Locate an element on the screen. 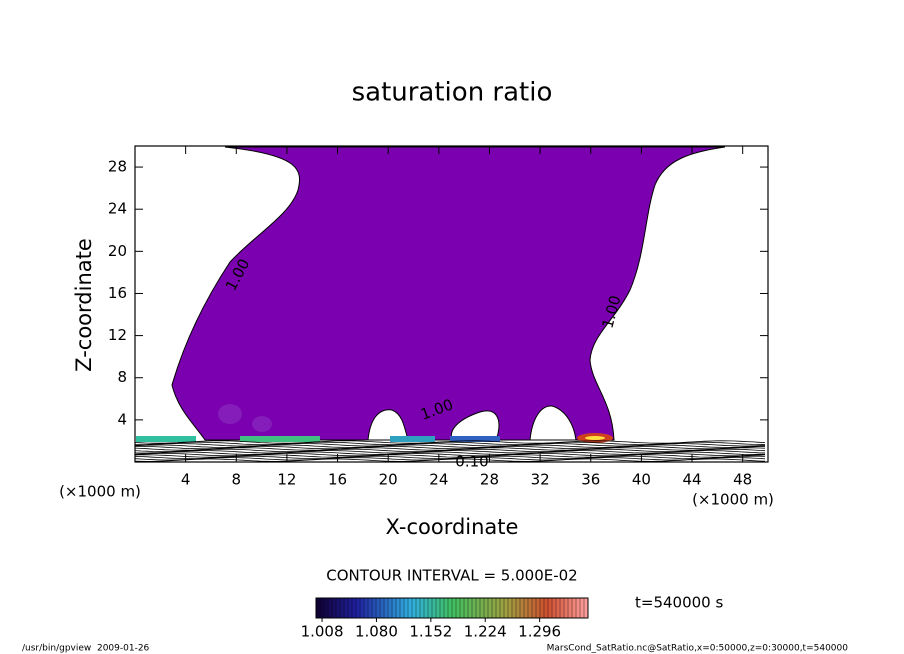 Image resolution: width=904 pixels, height=654 pixels. y-tick-label: 4 is located at coordinates (122, 419).